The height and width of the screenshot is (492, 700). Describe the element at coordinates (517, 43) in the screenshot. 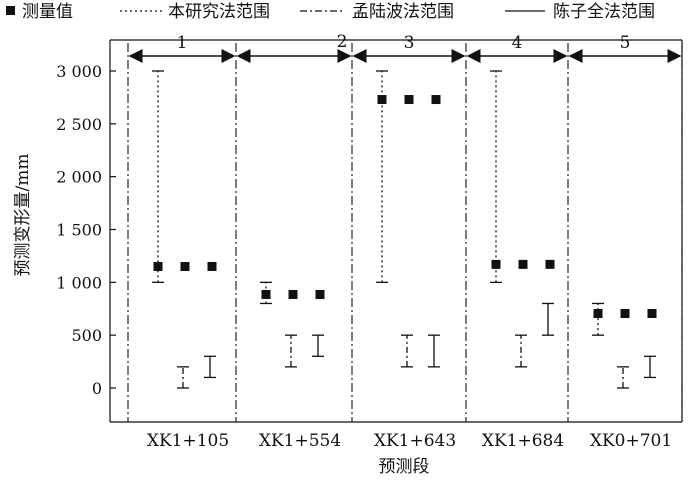

I see `segment-label-4: 4` at that location.